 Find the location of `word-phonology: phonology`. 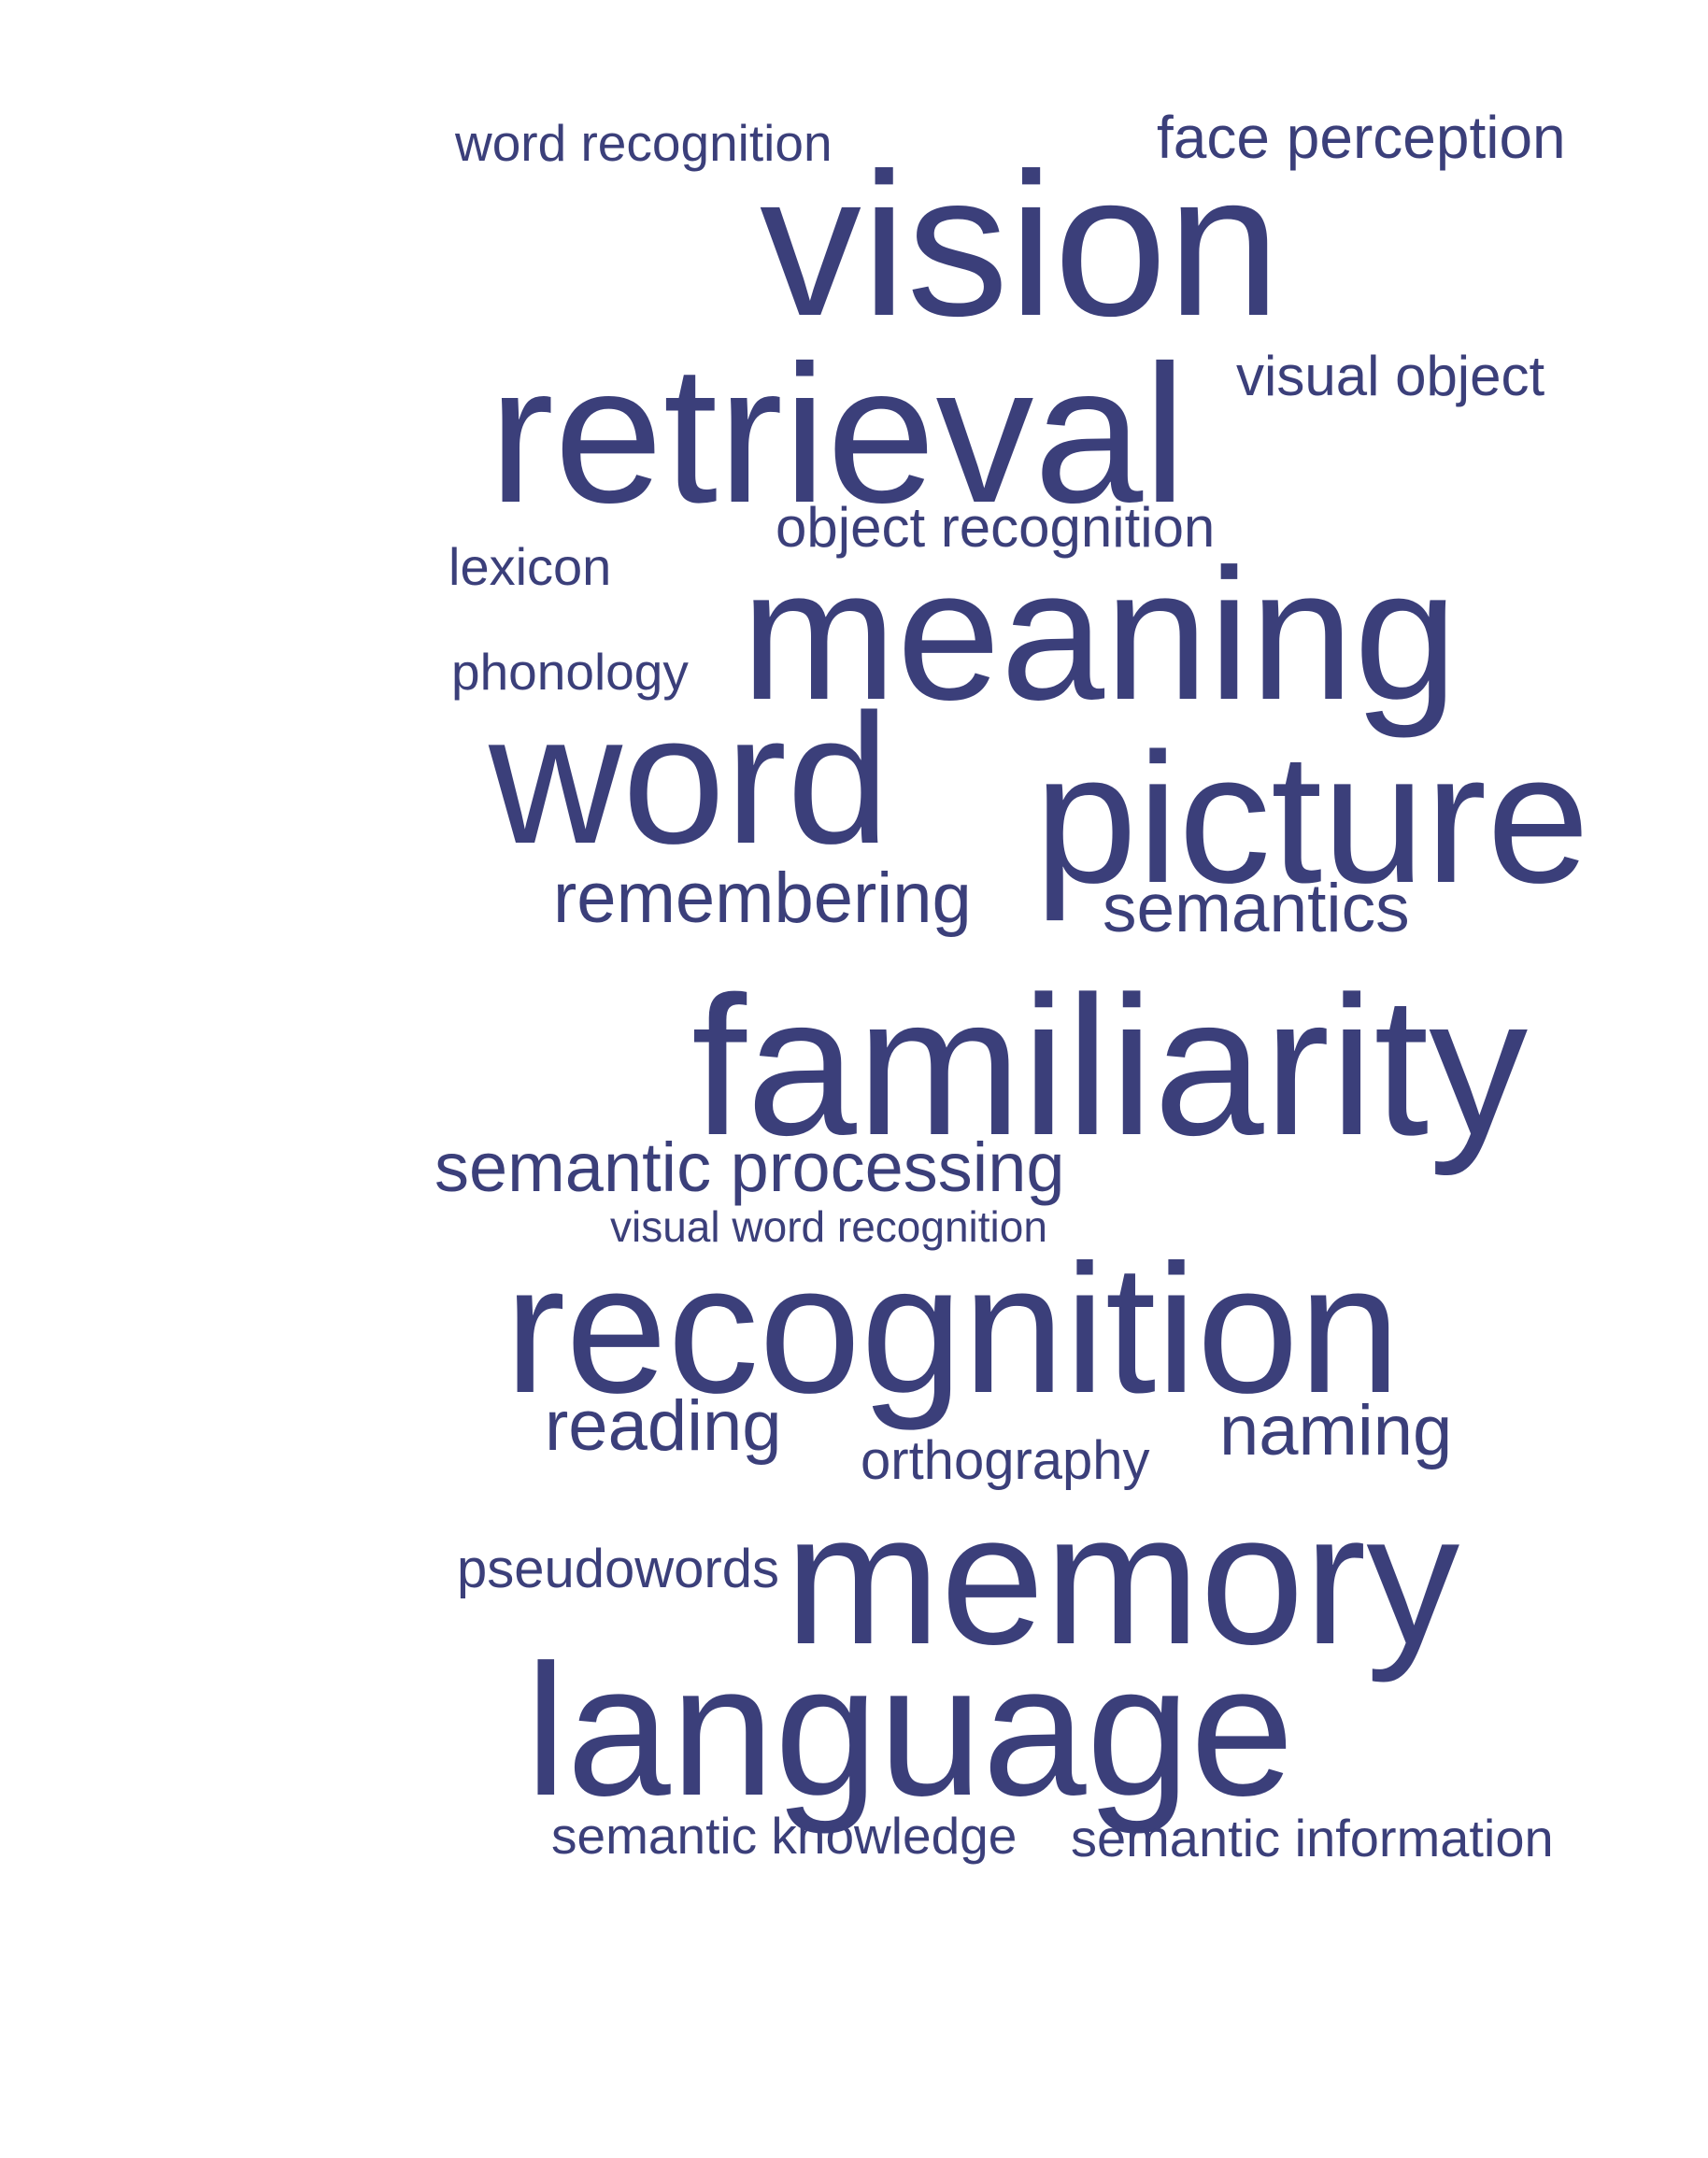

word-phonology: phonology is located at coordinates (570, 672).